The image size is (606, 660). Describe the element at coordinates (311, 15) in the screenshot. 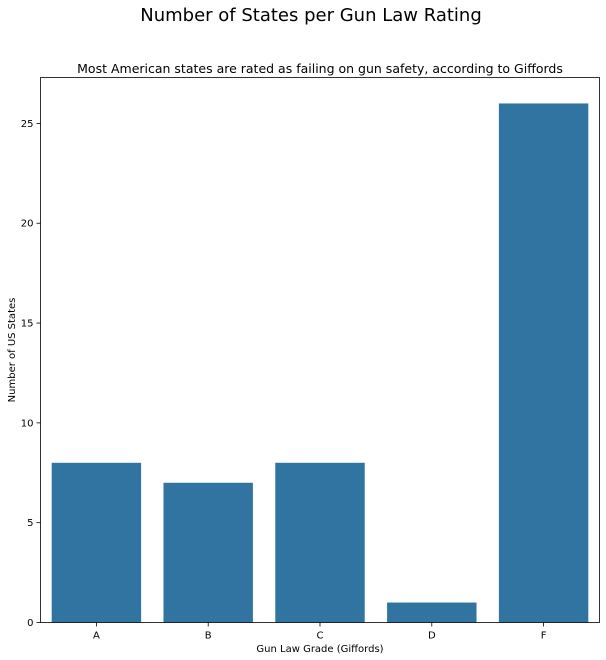

I see `chart-title: Number of States per Gun Law Rating` at that location.